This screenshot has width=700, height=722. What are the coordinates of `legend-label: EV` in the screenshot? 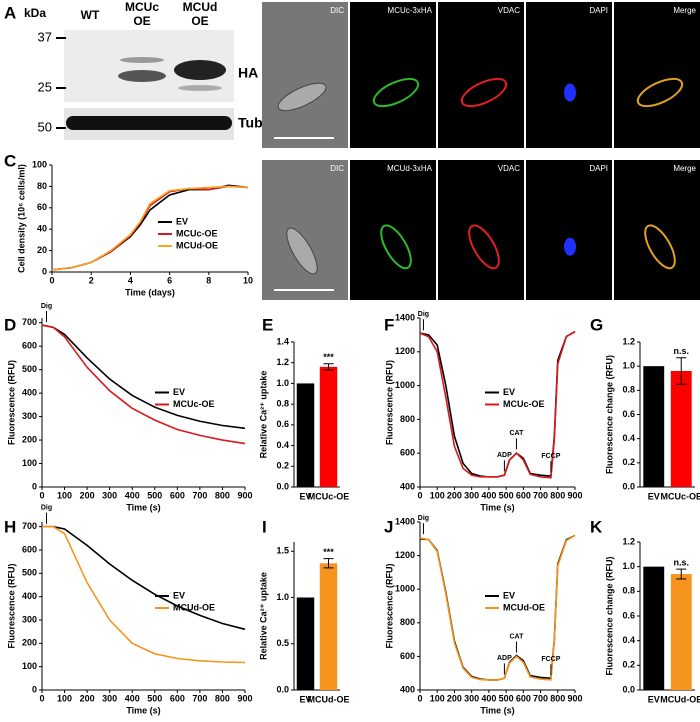 It's located at (182, 221).